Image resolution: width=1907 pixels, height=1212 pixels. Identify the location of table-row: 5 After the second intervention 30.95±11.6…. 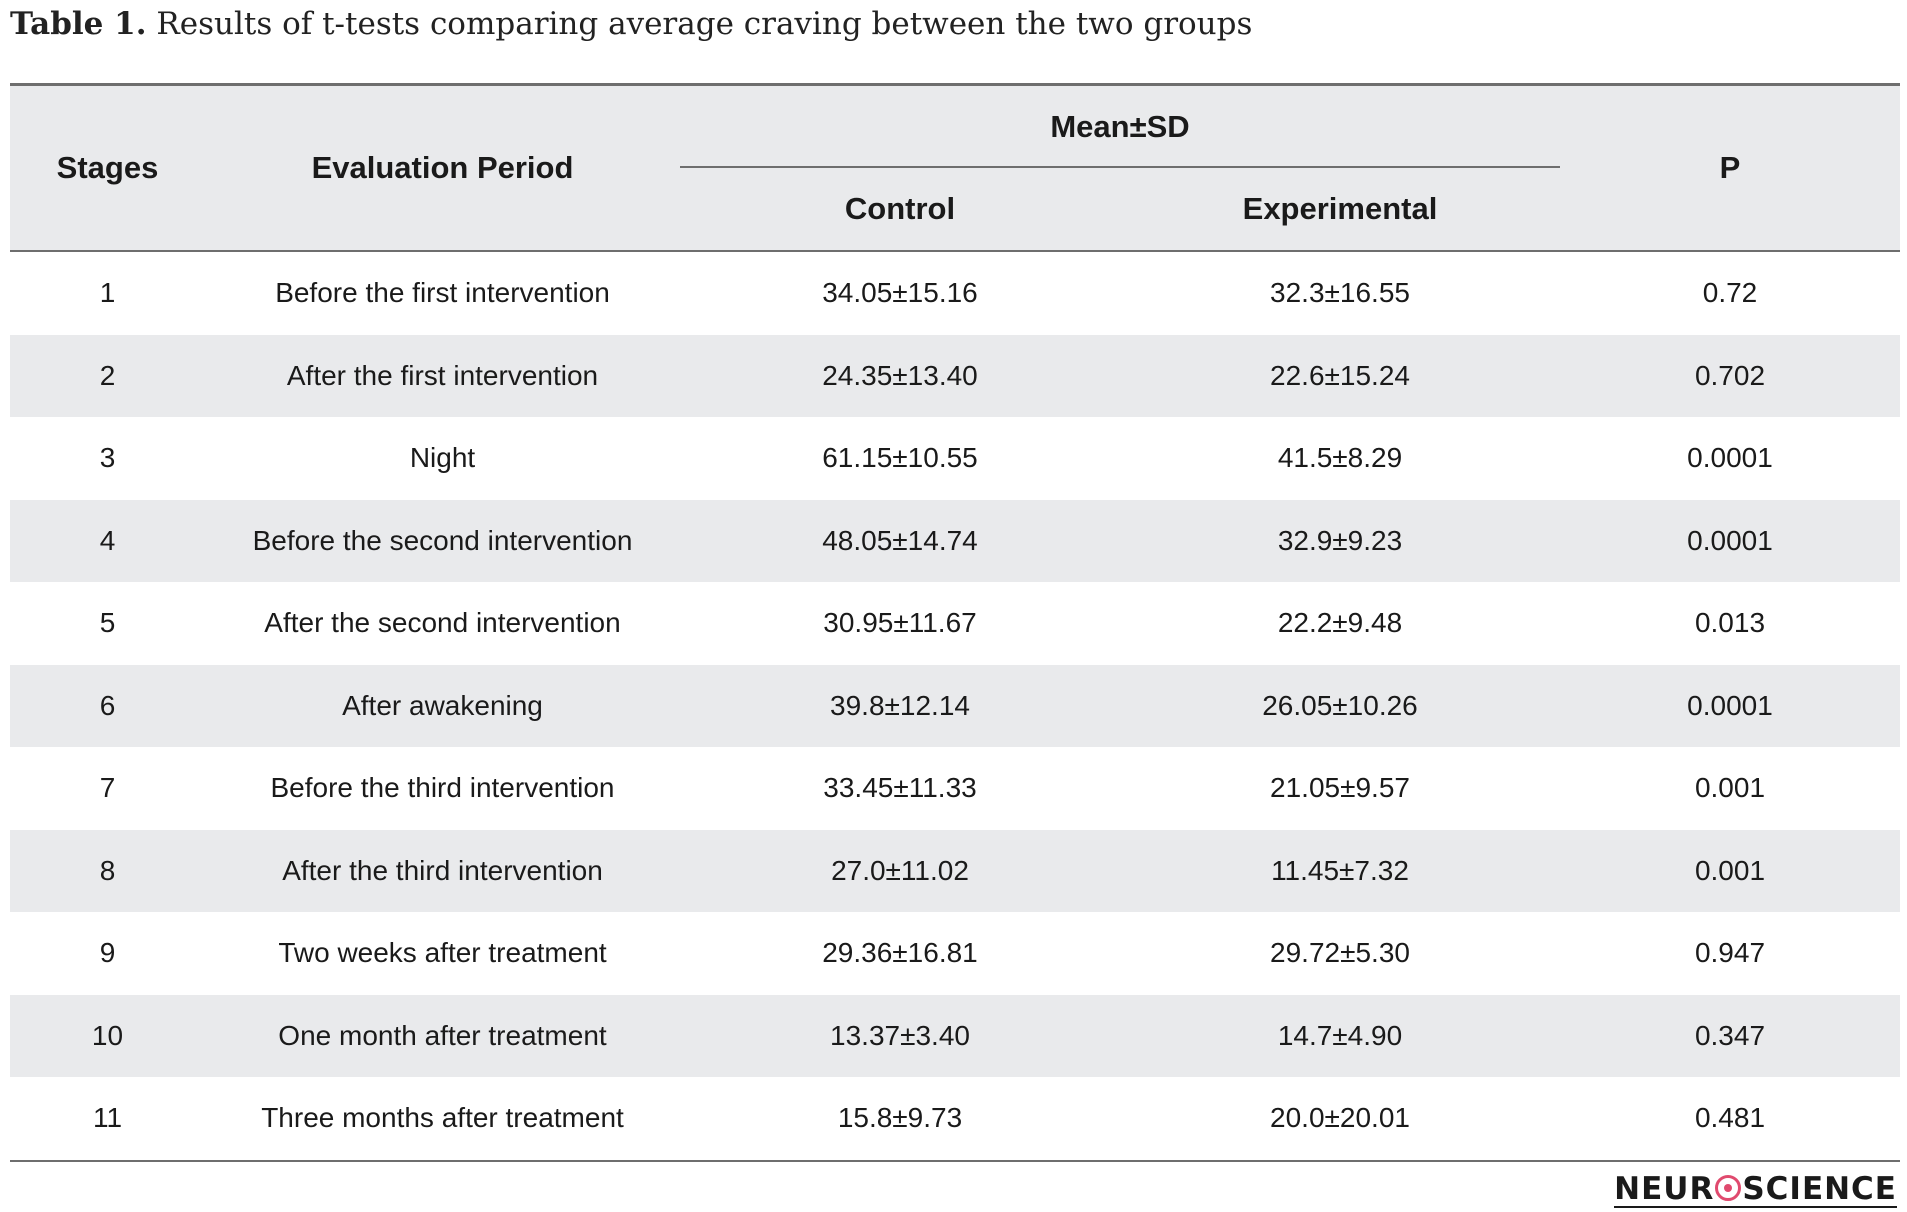
(955, 623).